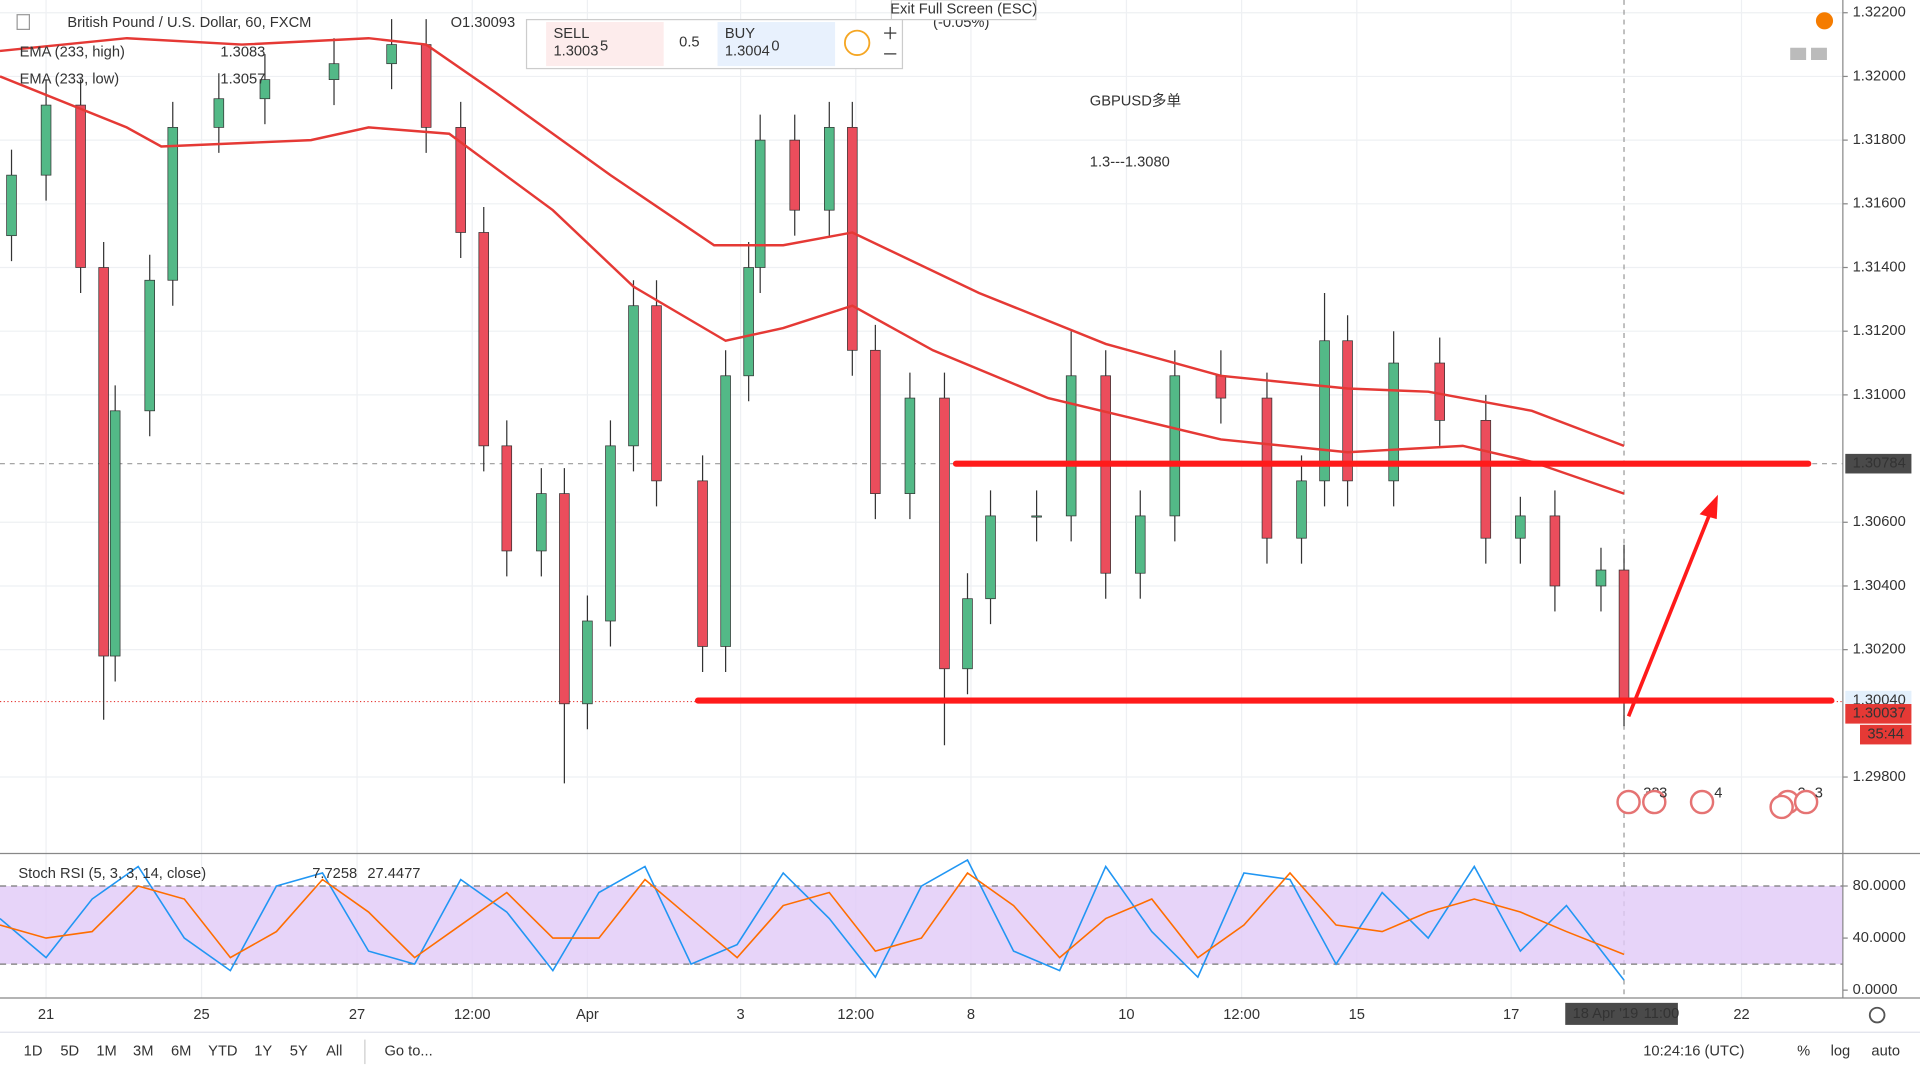  What do you see at coordinates (222, 1052) in the screenshot?
I see `range-button: YTD` at bounding box center [222, 1052].